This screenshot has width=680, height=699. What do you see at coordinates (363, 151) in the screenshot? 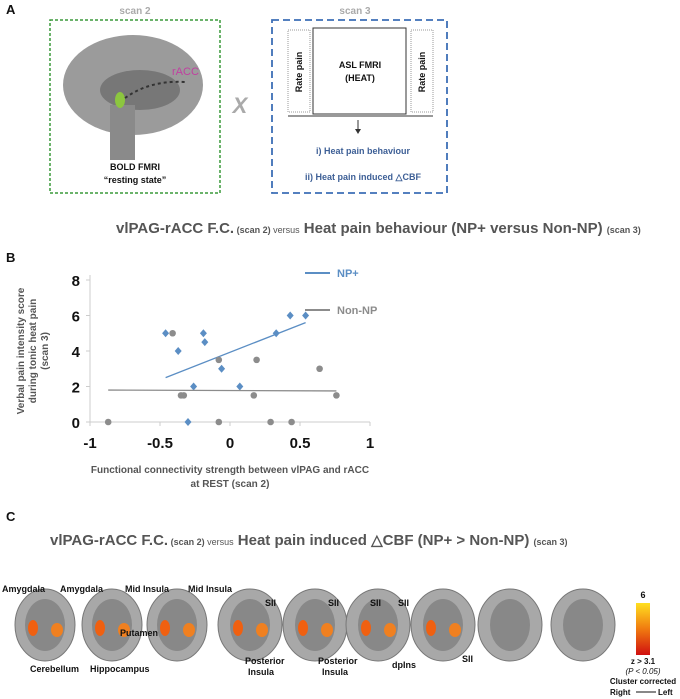
I see `outcome: i) Heat pain behaviour` at bounding box center [363, 151].